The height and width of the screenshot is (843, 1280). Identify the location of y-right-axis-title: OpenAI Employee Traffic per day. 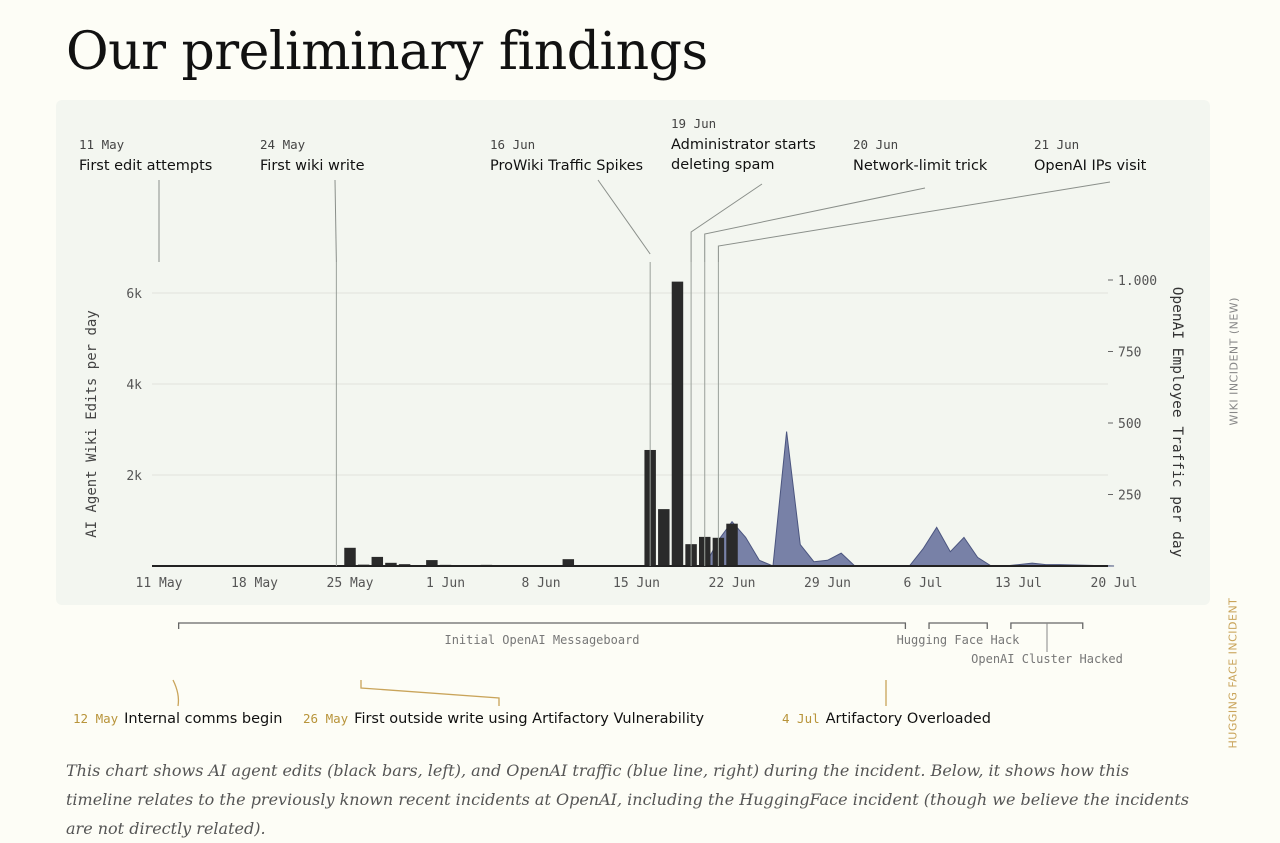
(1177, 422).